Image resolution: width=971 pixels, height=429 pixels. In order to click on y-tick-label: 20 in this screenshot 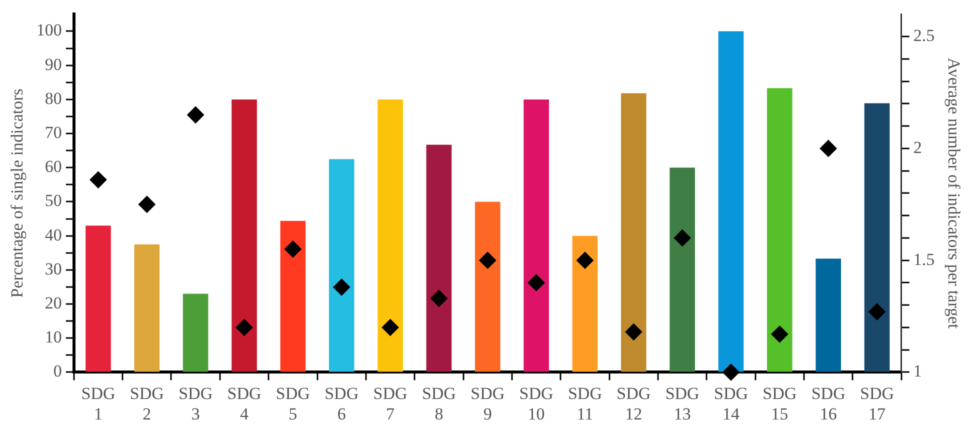, I will do `click(53, 302)`.